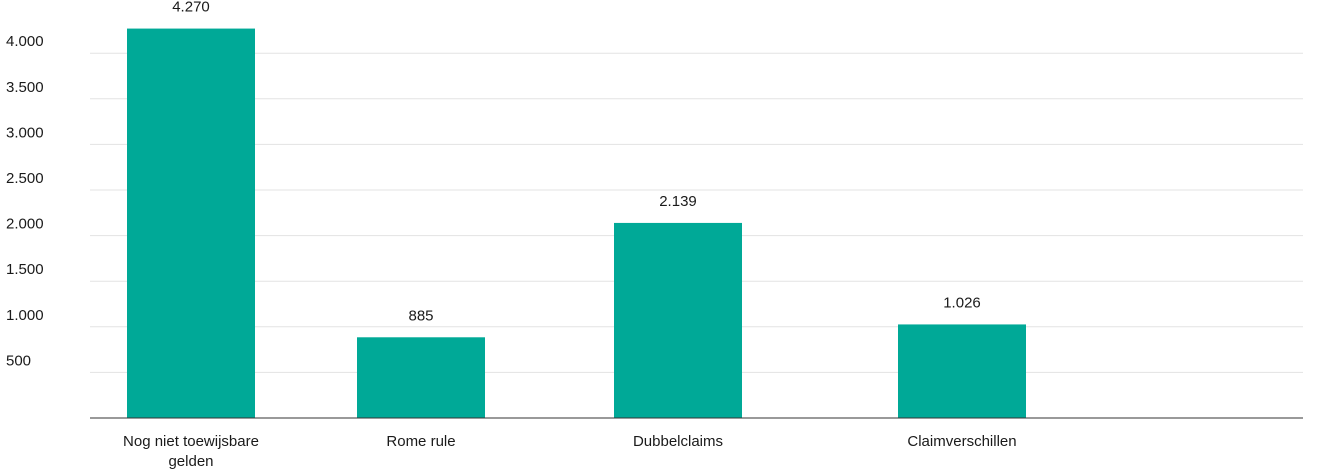  What do you see at coordinates (25, 224) in the screenshot?
I see `y-tick-label: 2.000` at bounding box center [25, 224].